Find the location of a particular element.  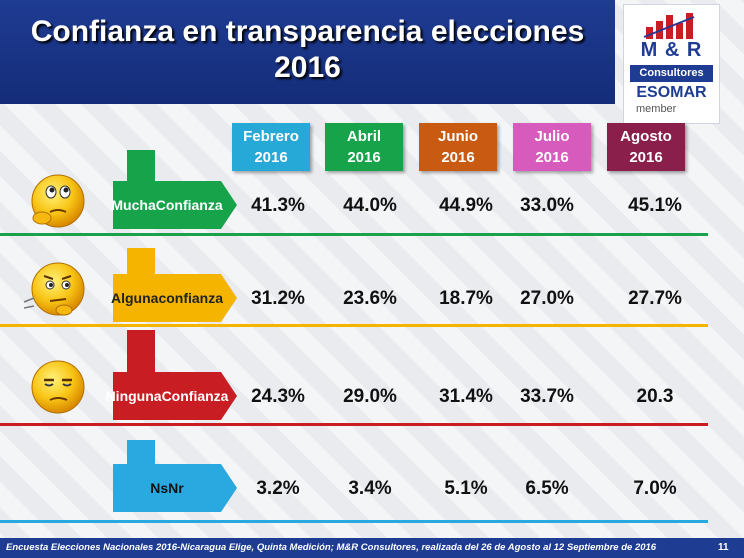

cell-value: 3.4% is located at coordinates (370, 488).